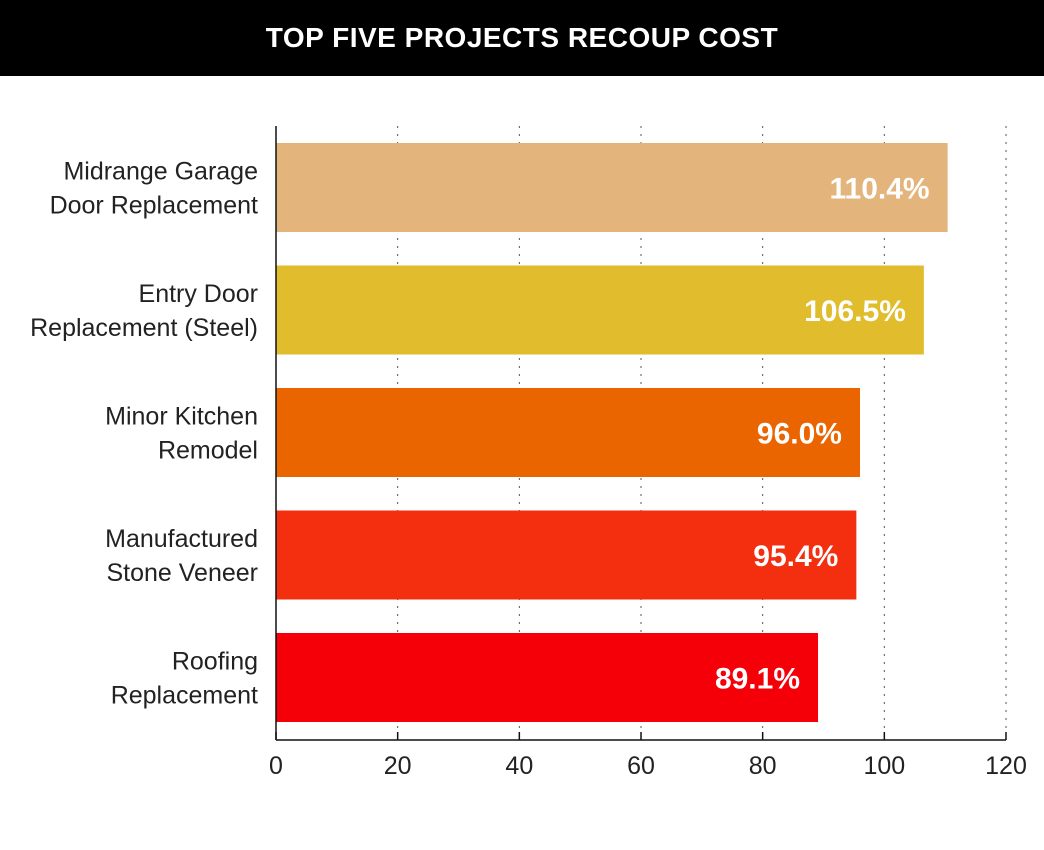 This screenshot has width=1044, height=850. I want to click on chart-title: TOP FIVE PROJECTS RECOUP COST, so click(522, 37).